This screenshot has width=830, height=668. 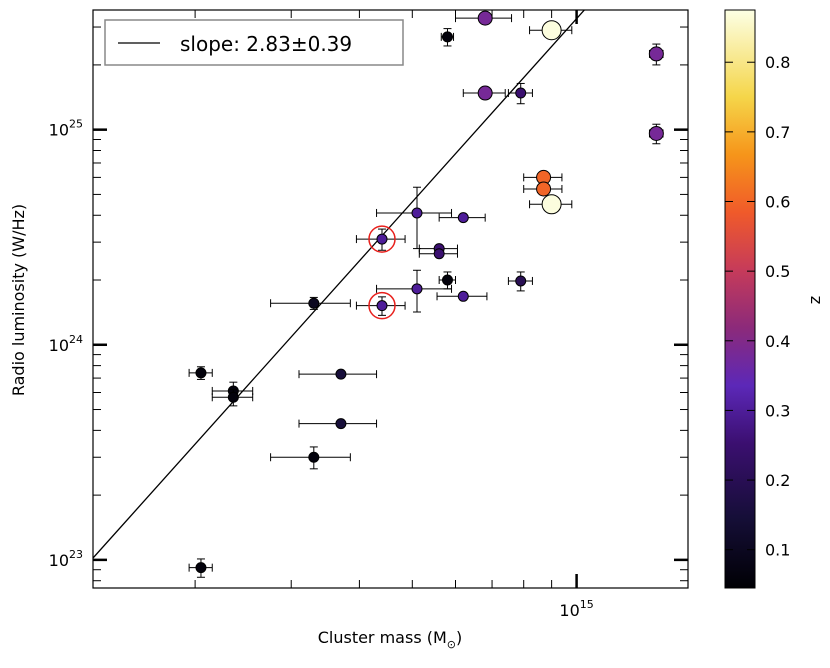 I want to click on legend: slope: 2.83±0.39, so click(x=254, y=42).